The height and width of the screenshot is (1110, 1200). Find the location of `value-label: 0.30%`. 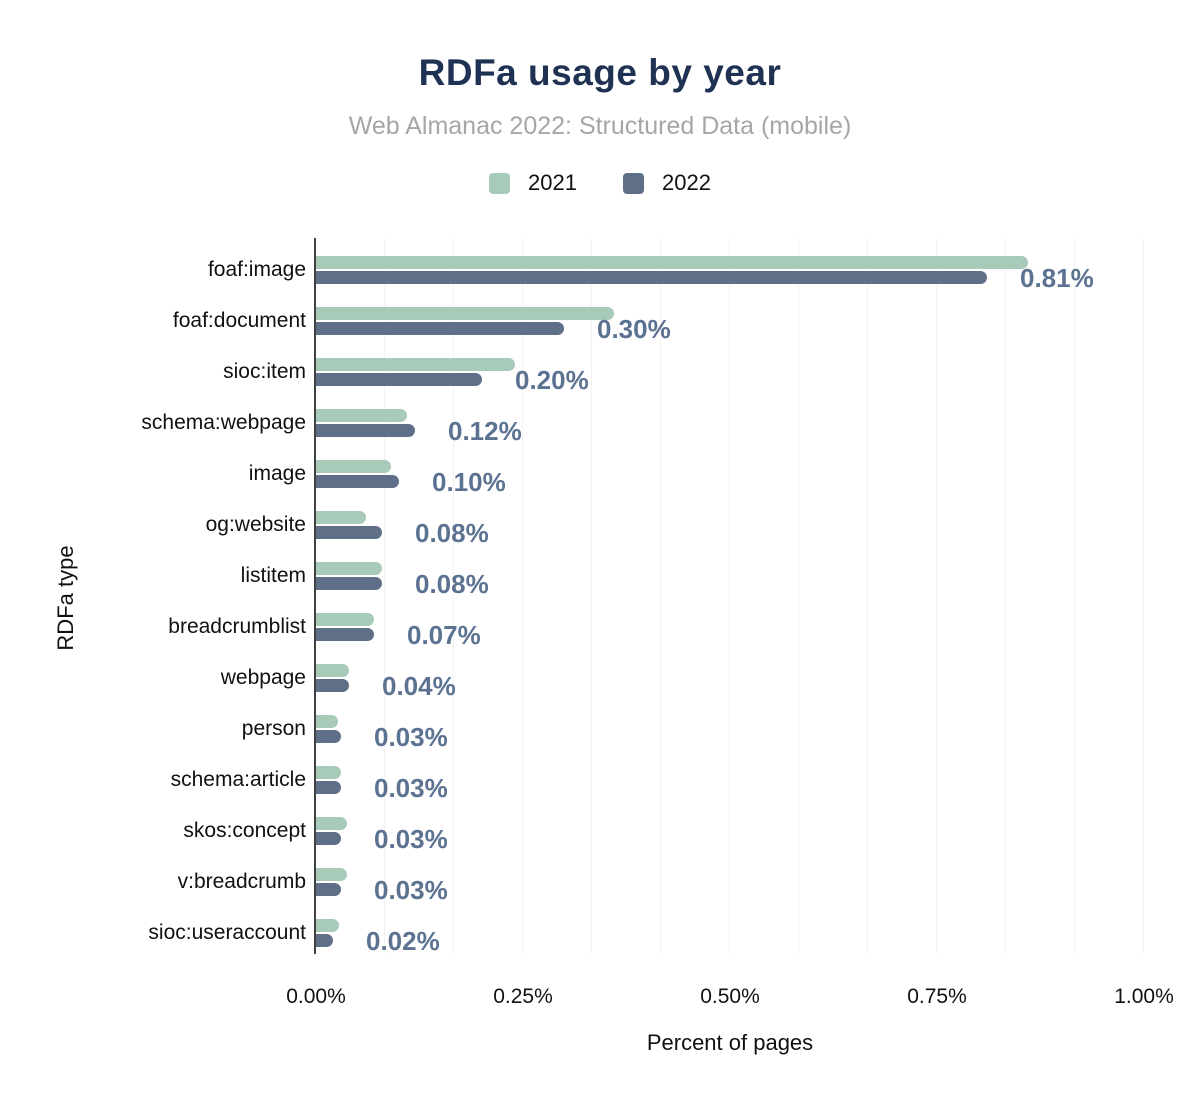

value-label: 0.30% is located at coordinates (634, 329).